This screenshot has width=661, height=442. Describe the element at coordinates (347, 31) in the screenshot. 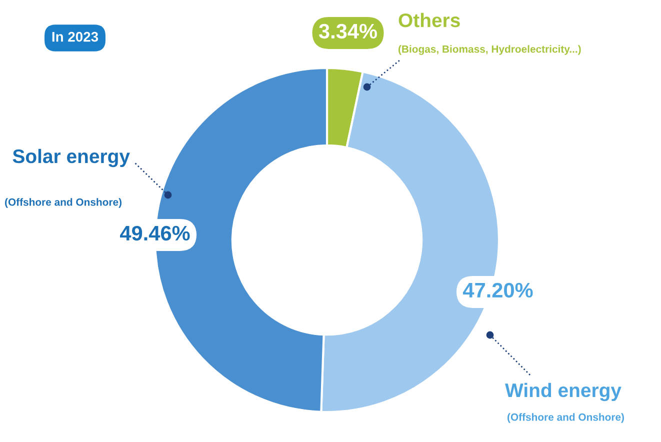

I see `data-label: 3.34%` at that location.